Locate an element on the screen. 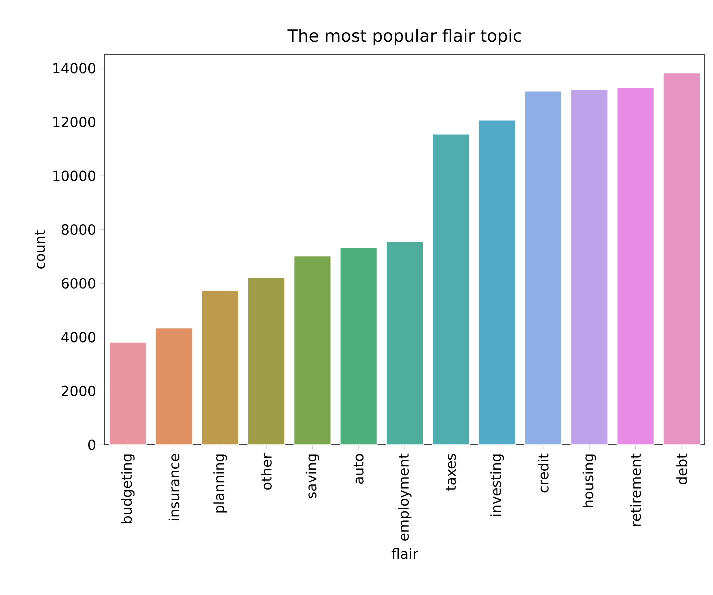 The image size is (713, 595). y-tick-label: 12000 is located at coordinates (75, 122).